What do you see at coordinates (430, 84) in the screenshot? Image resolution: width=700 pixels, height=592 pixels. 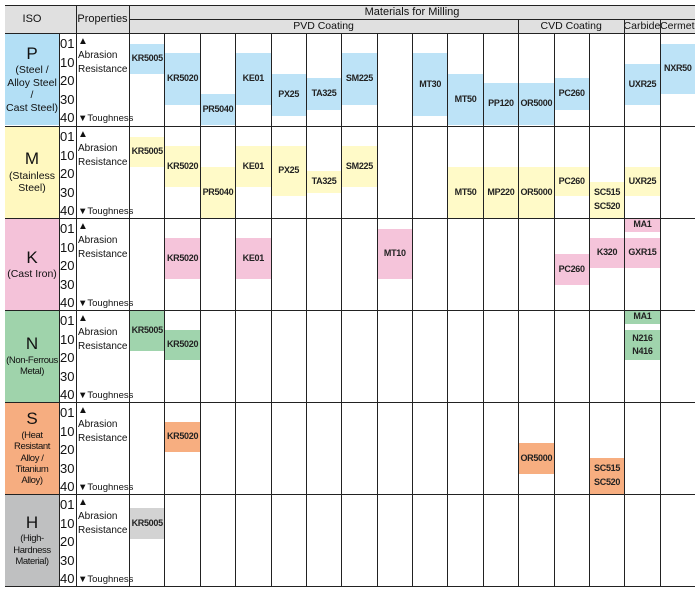 I see `grade-bar-mt30: MT30` at bounding box center [430, 84].